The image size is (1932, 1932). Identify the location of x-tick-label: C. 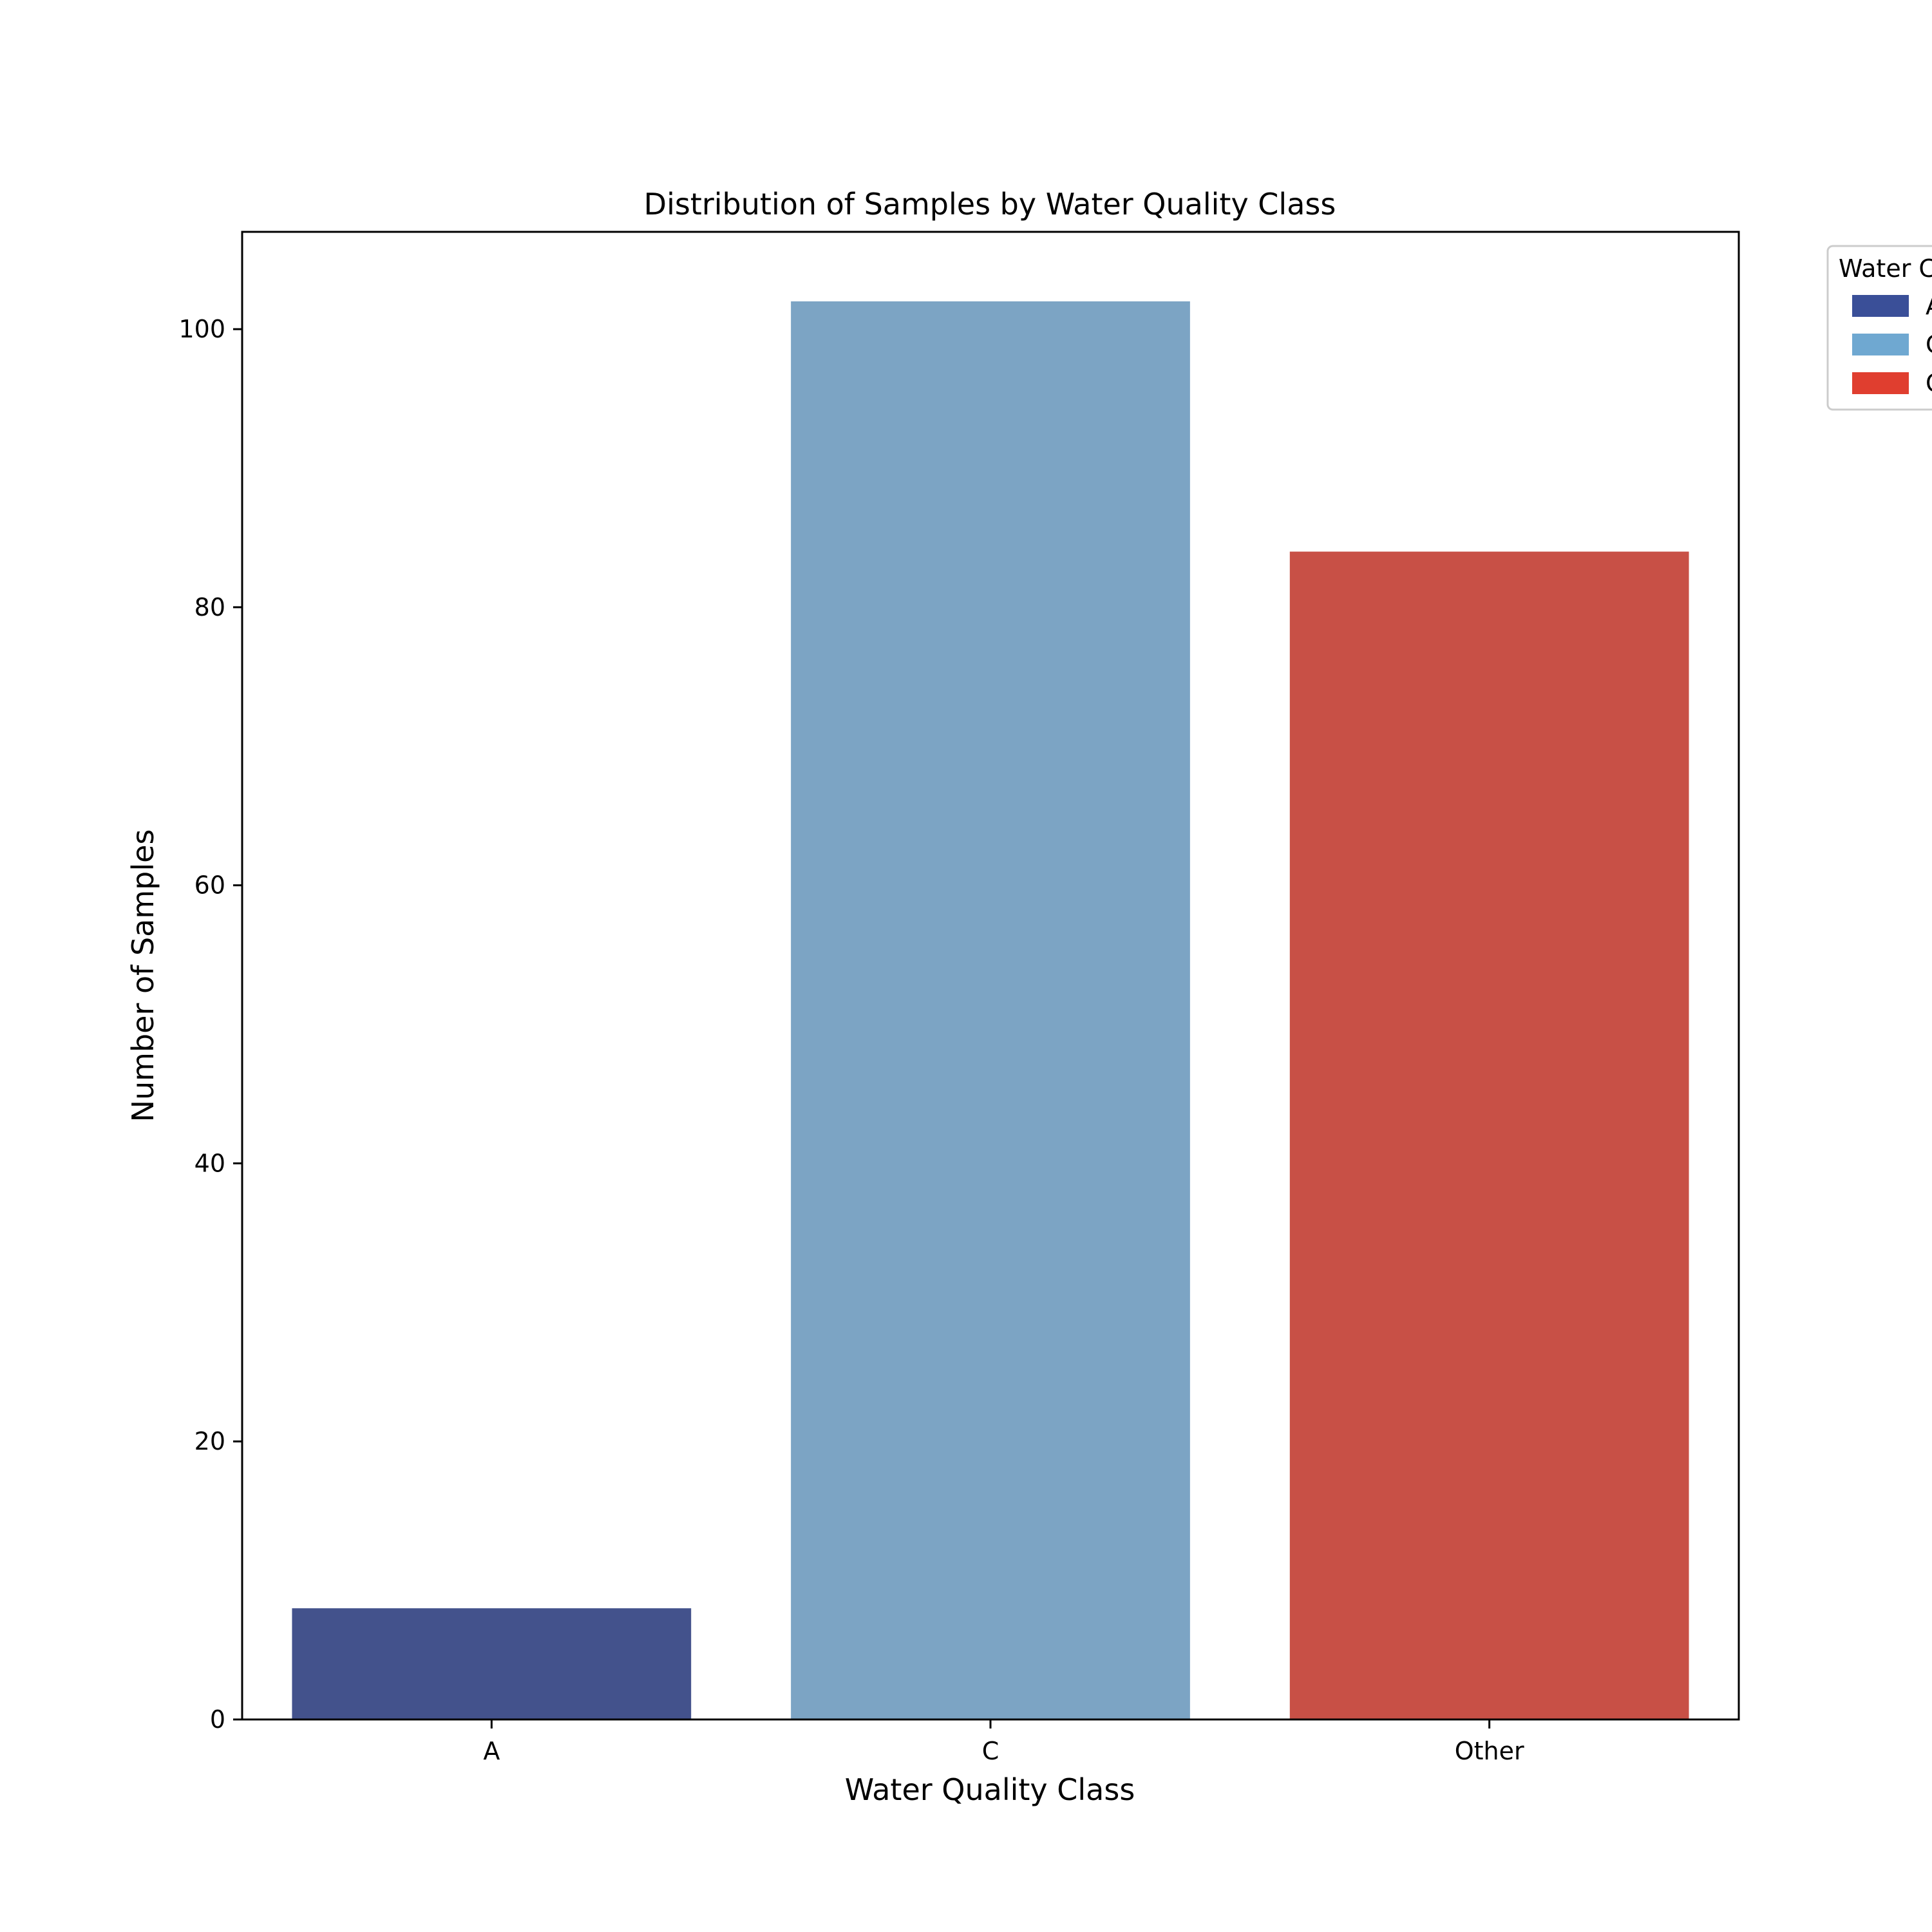
(990, 1751).